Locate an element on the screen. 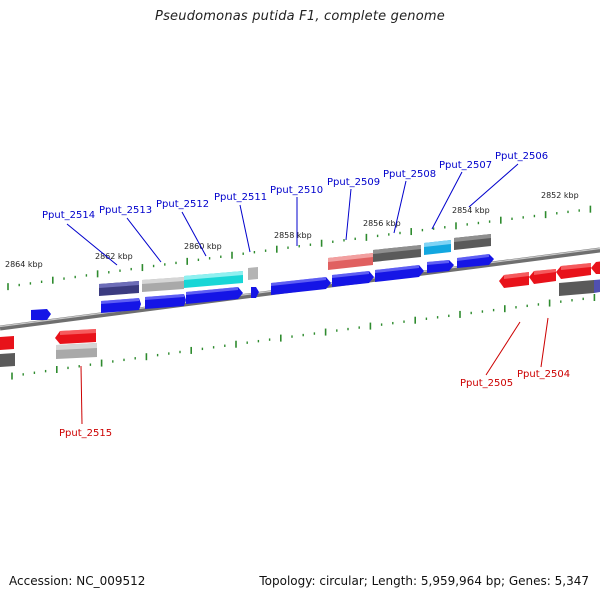 Image resolution: width=600 pixels, height=600 pixels. gene-label-pput-2513: Pput_2513 is located at coordinates (125, 210).